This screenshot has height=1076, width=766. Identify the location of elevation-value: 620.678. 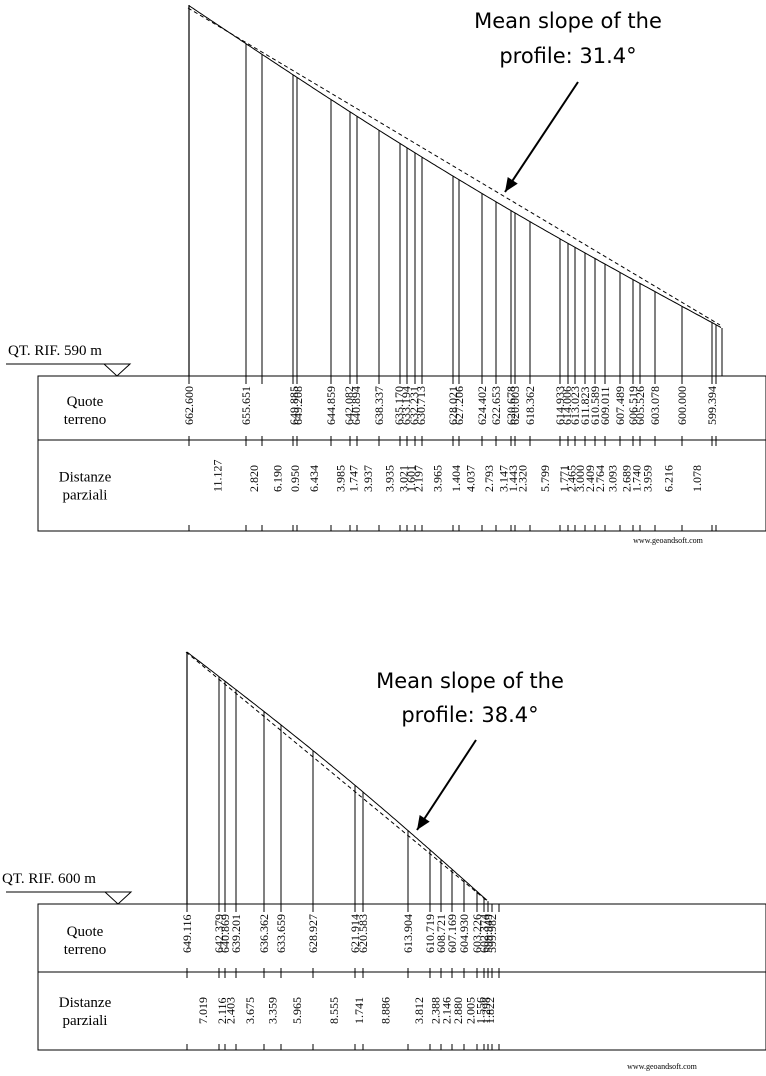
(511, 405).